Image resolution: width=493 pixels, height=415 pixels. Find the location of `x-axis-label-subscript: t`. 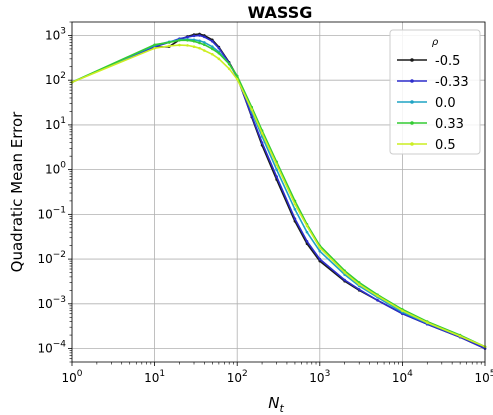

x-axis-label-subscript: t is located at coordinates (281, 408).